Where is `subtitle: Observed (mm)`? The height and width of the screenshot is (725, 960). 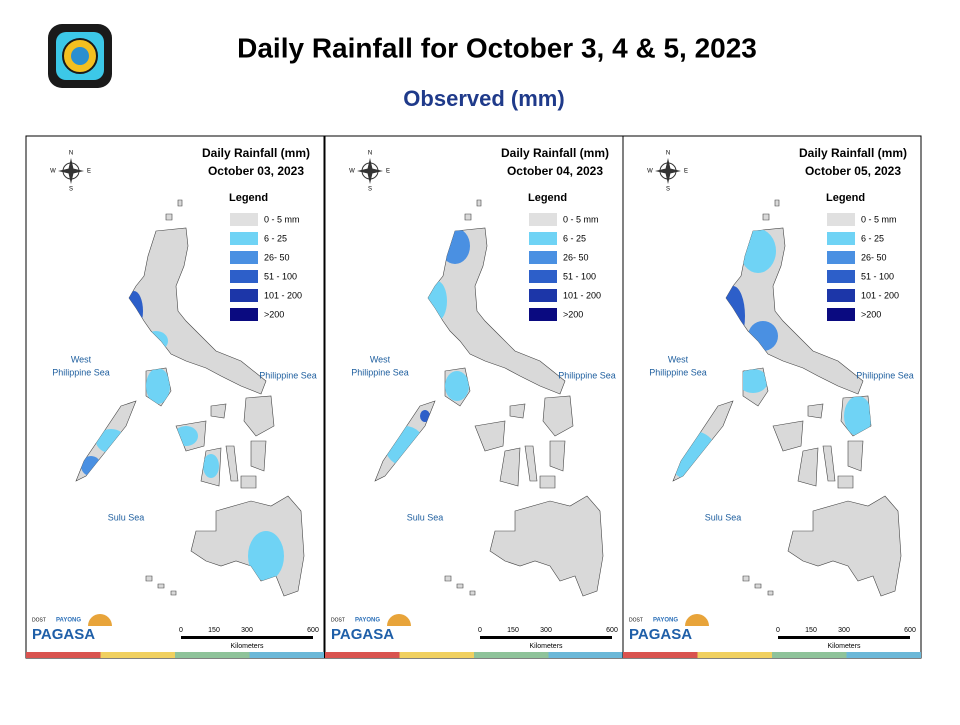 subtitle: Observed (mm) is located at coordinates (483, 98).